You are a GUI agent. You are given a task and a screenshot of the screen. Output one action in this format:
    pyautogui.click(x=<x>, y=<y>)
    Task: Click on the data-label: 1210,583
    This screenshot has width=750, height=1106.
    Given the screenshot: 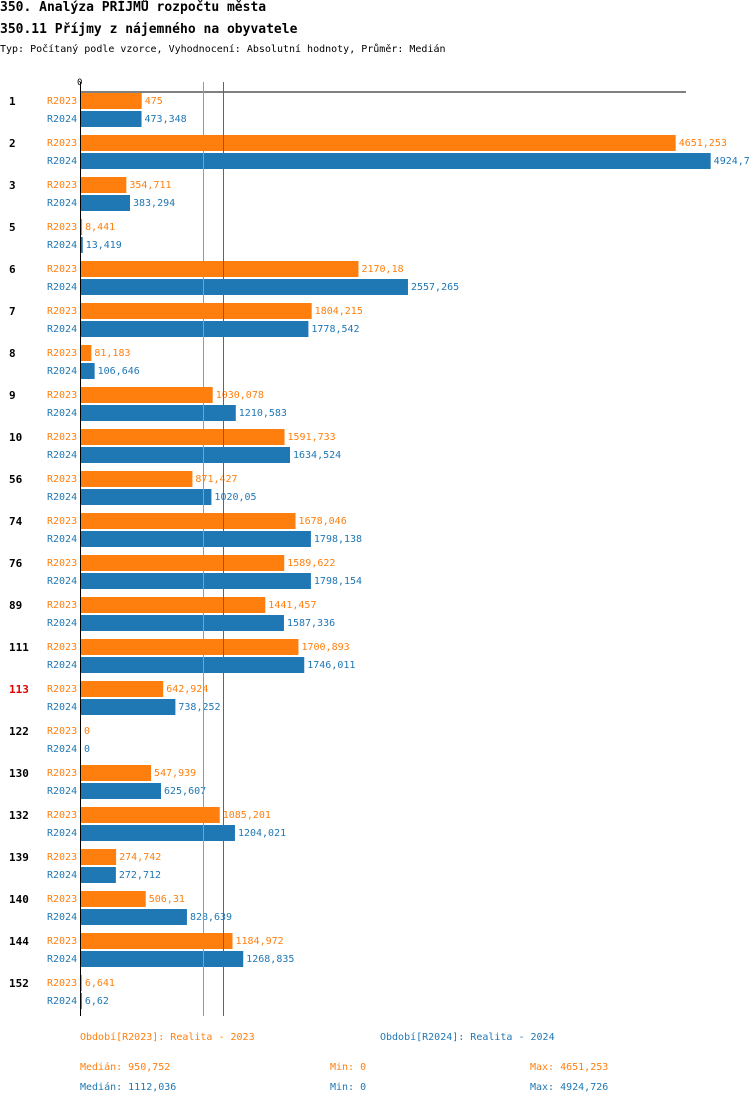 What is the action you would take?
    pyautogui.click(x=263, y=413)
    